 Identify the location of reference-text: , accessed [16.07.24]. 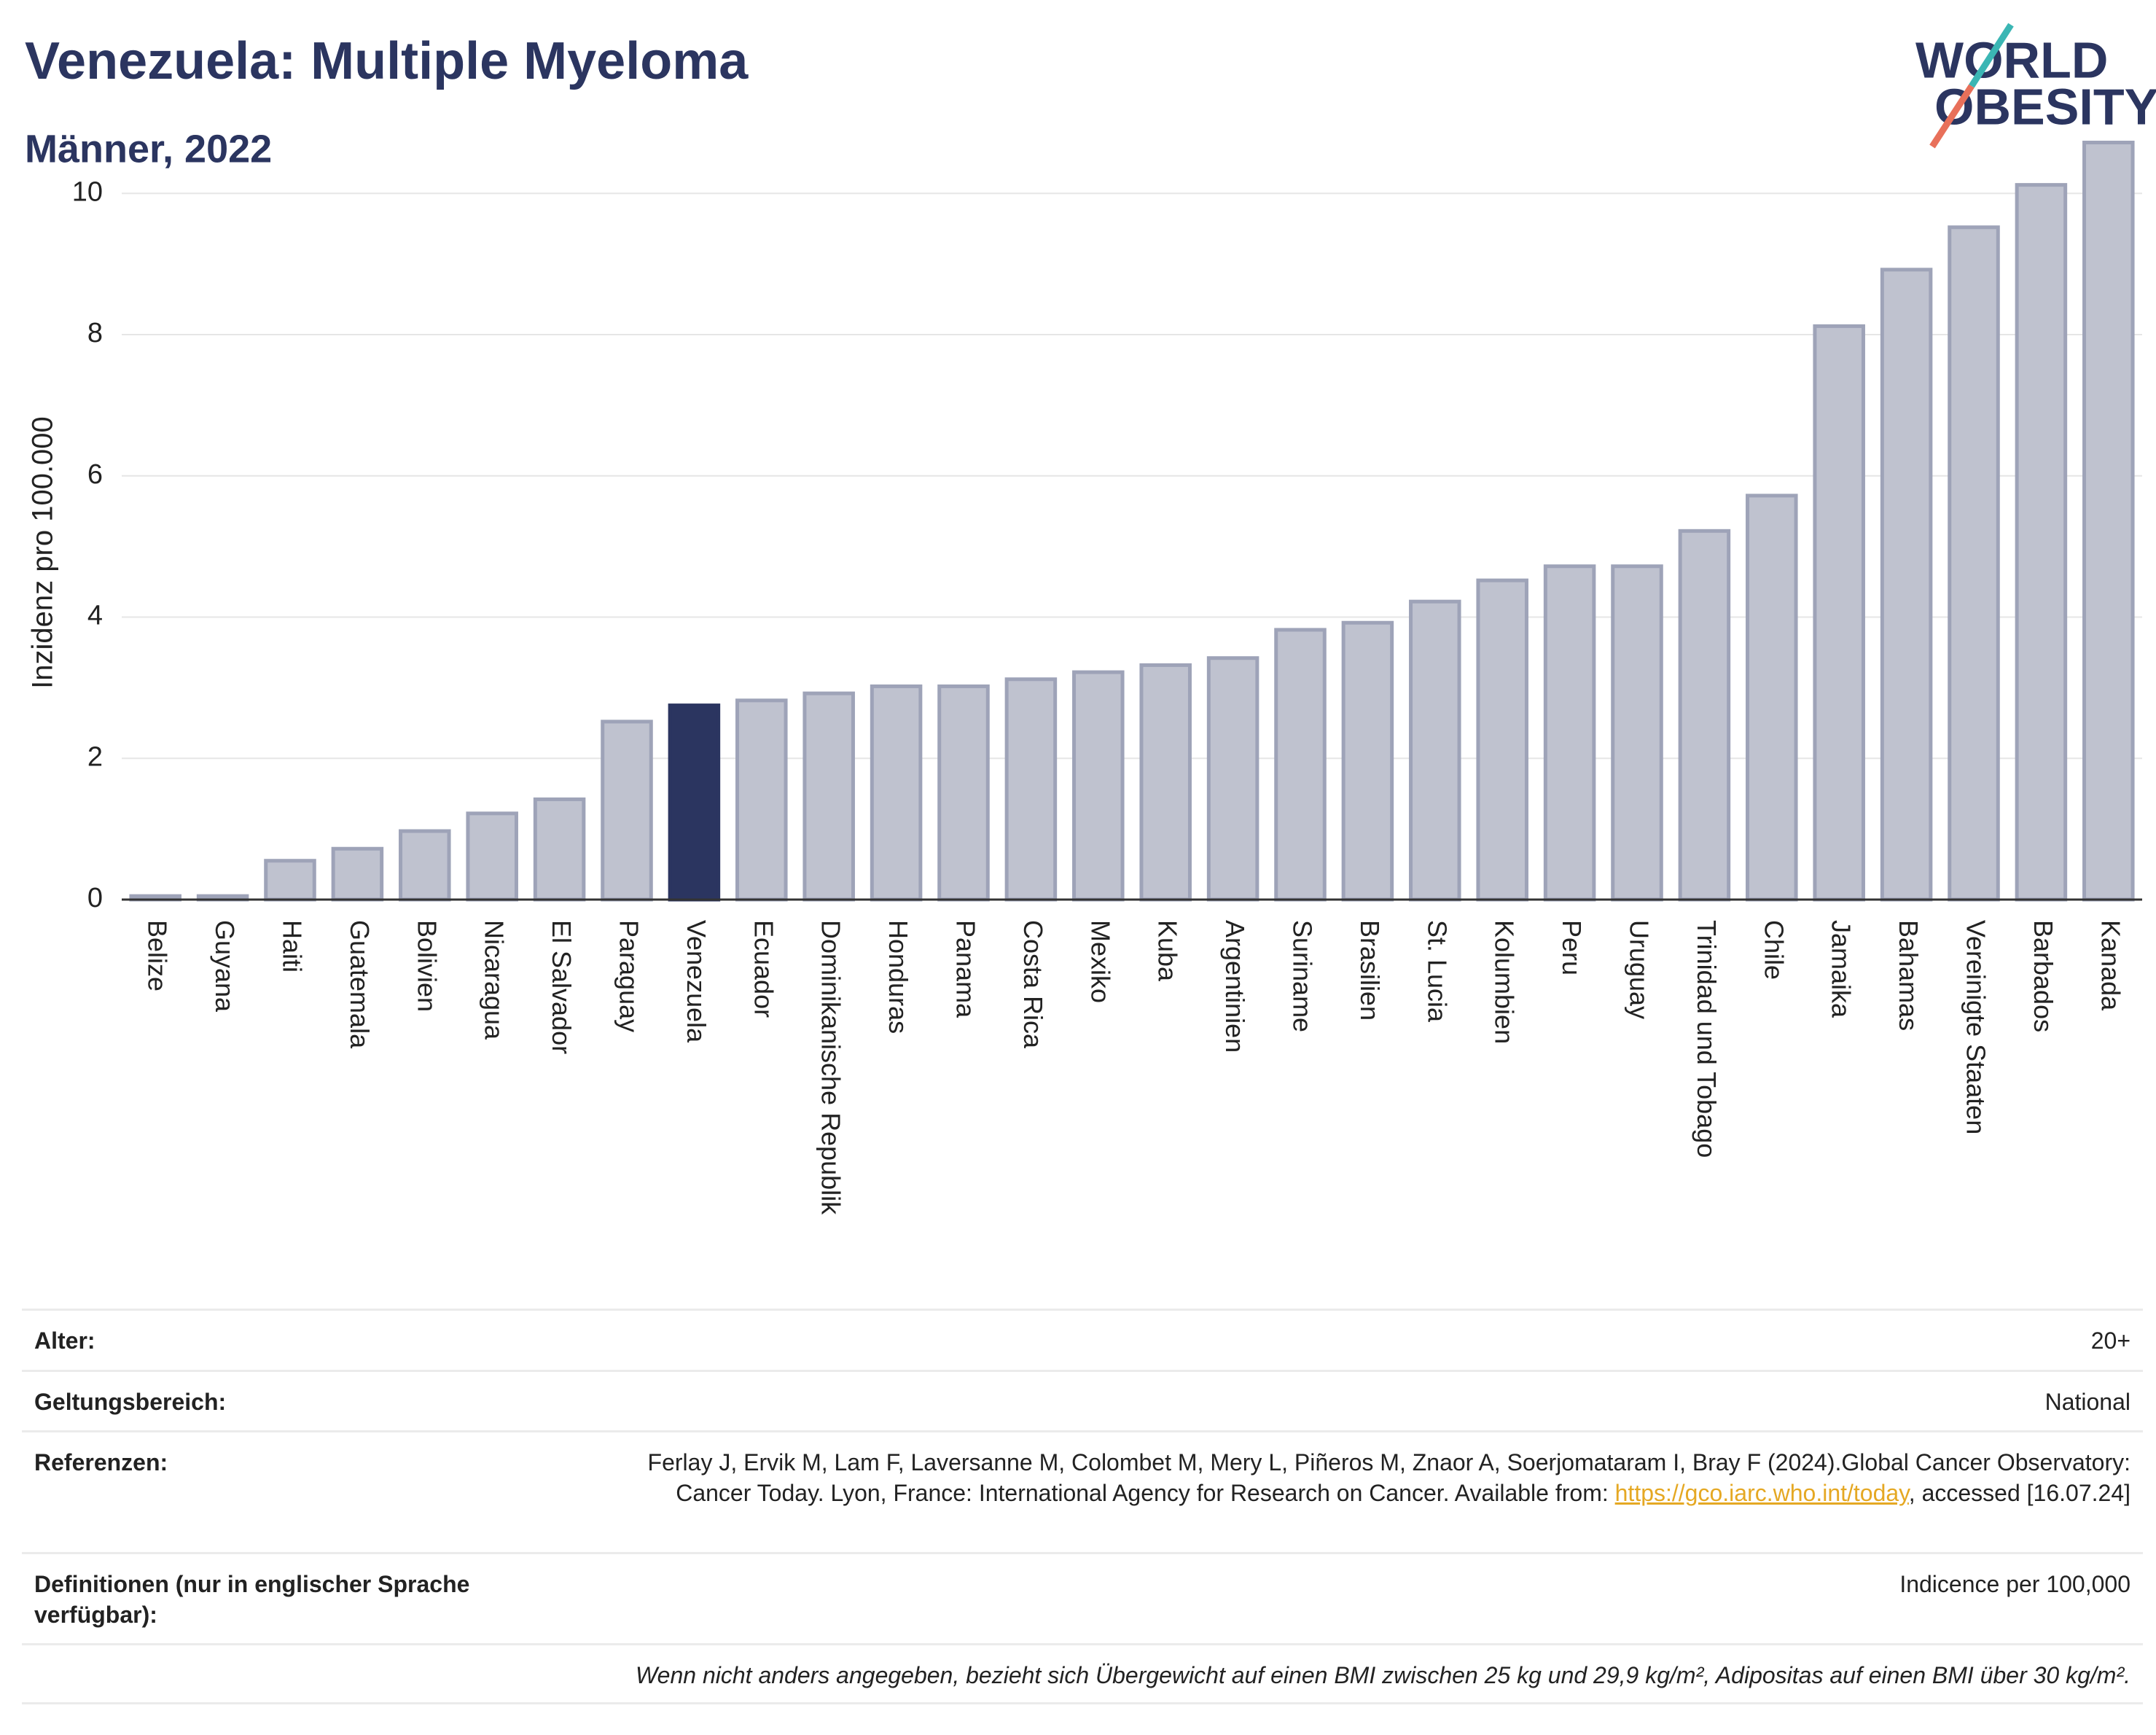
(2019, 1493).